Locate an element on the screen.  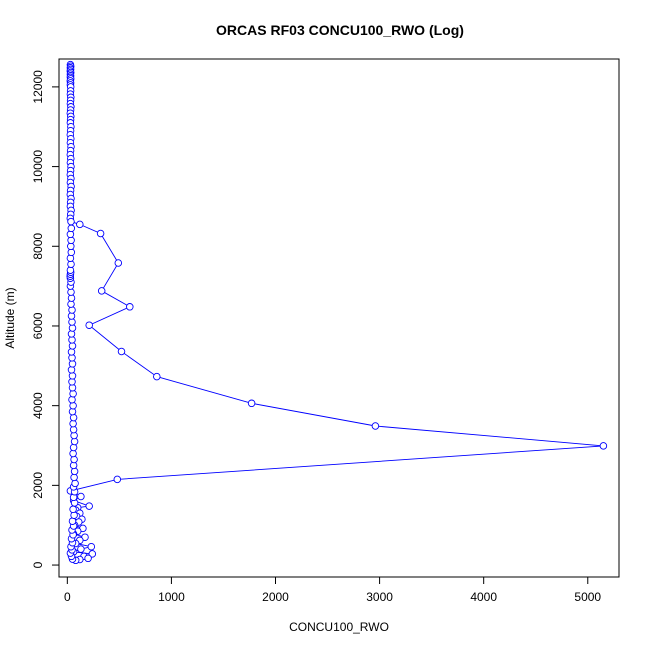
x-tick-label: 4000 is located at coordinates (483, 597).